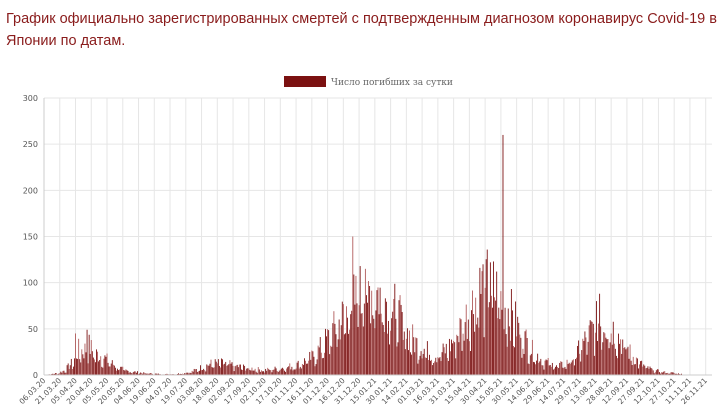 This screenshot has height=420, width=722. I want to click on y-tick-label: 150, so click(30, 237).